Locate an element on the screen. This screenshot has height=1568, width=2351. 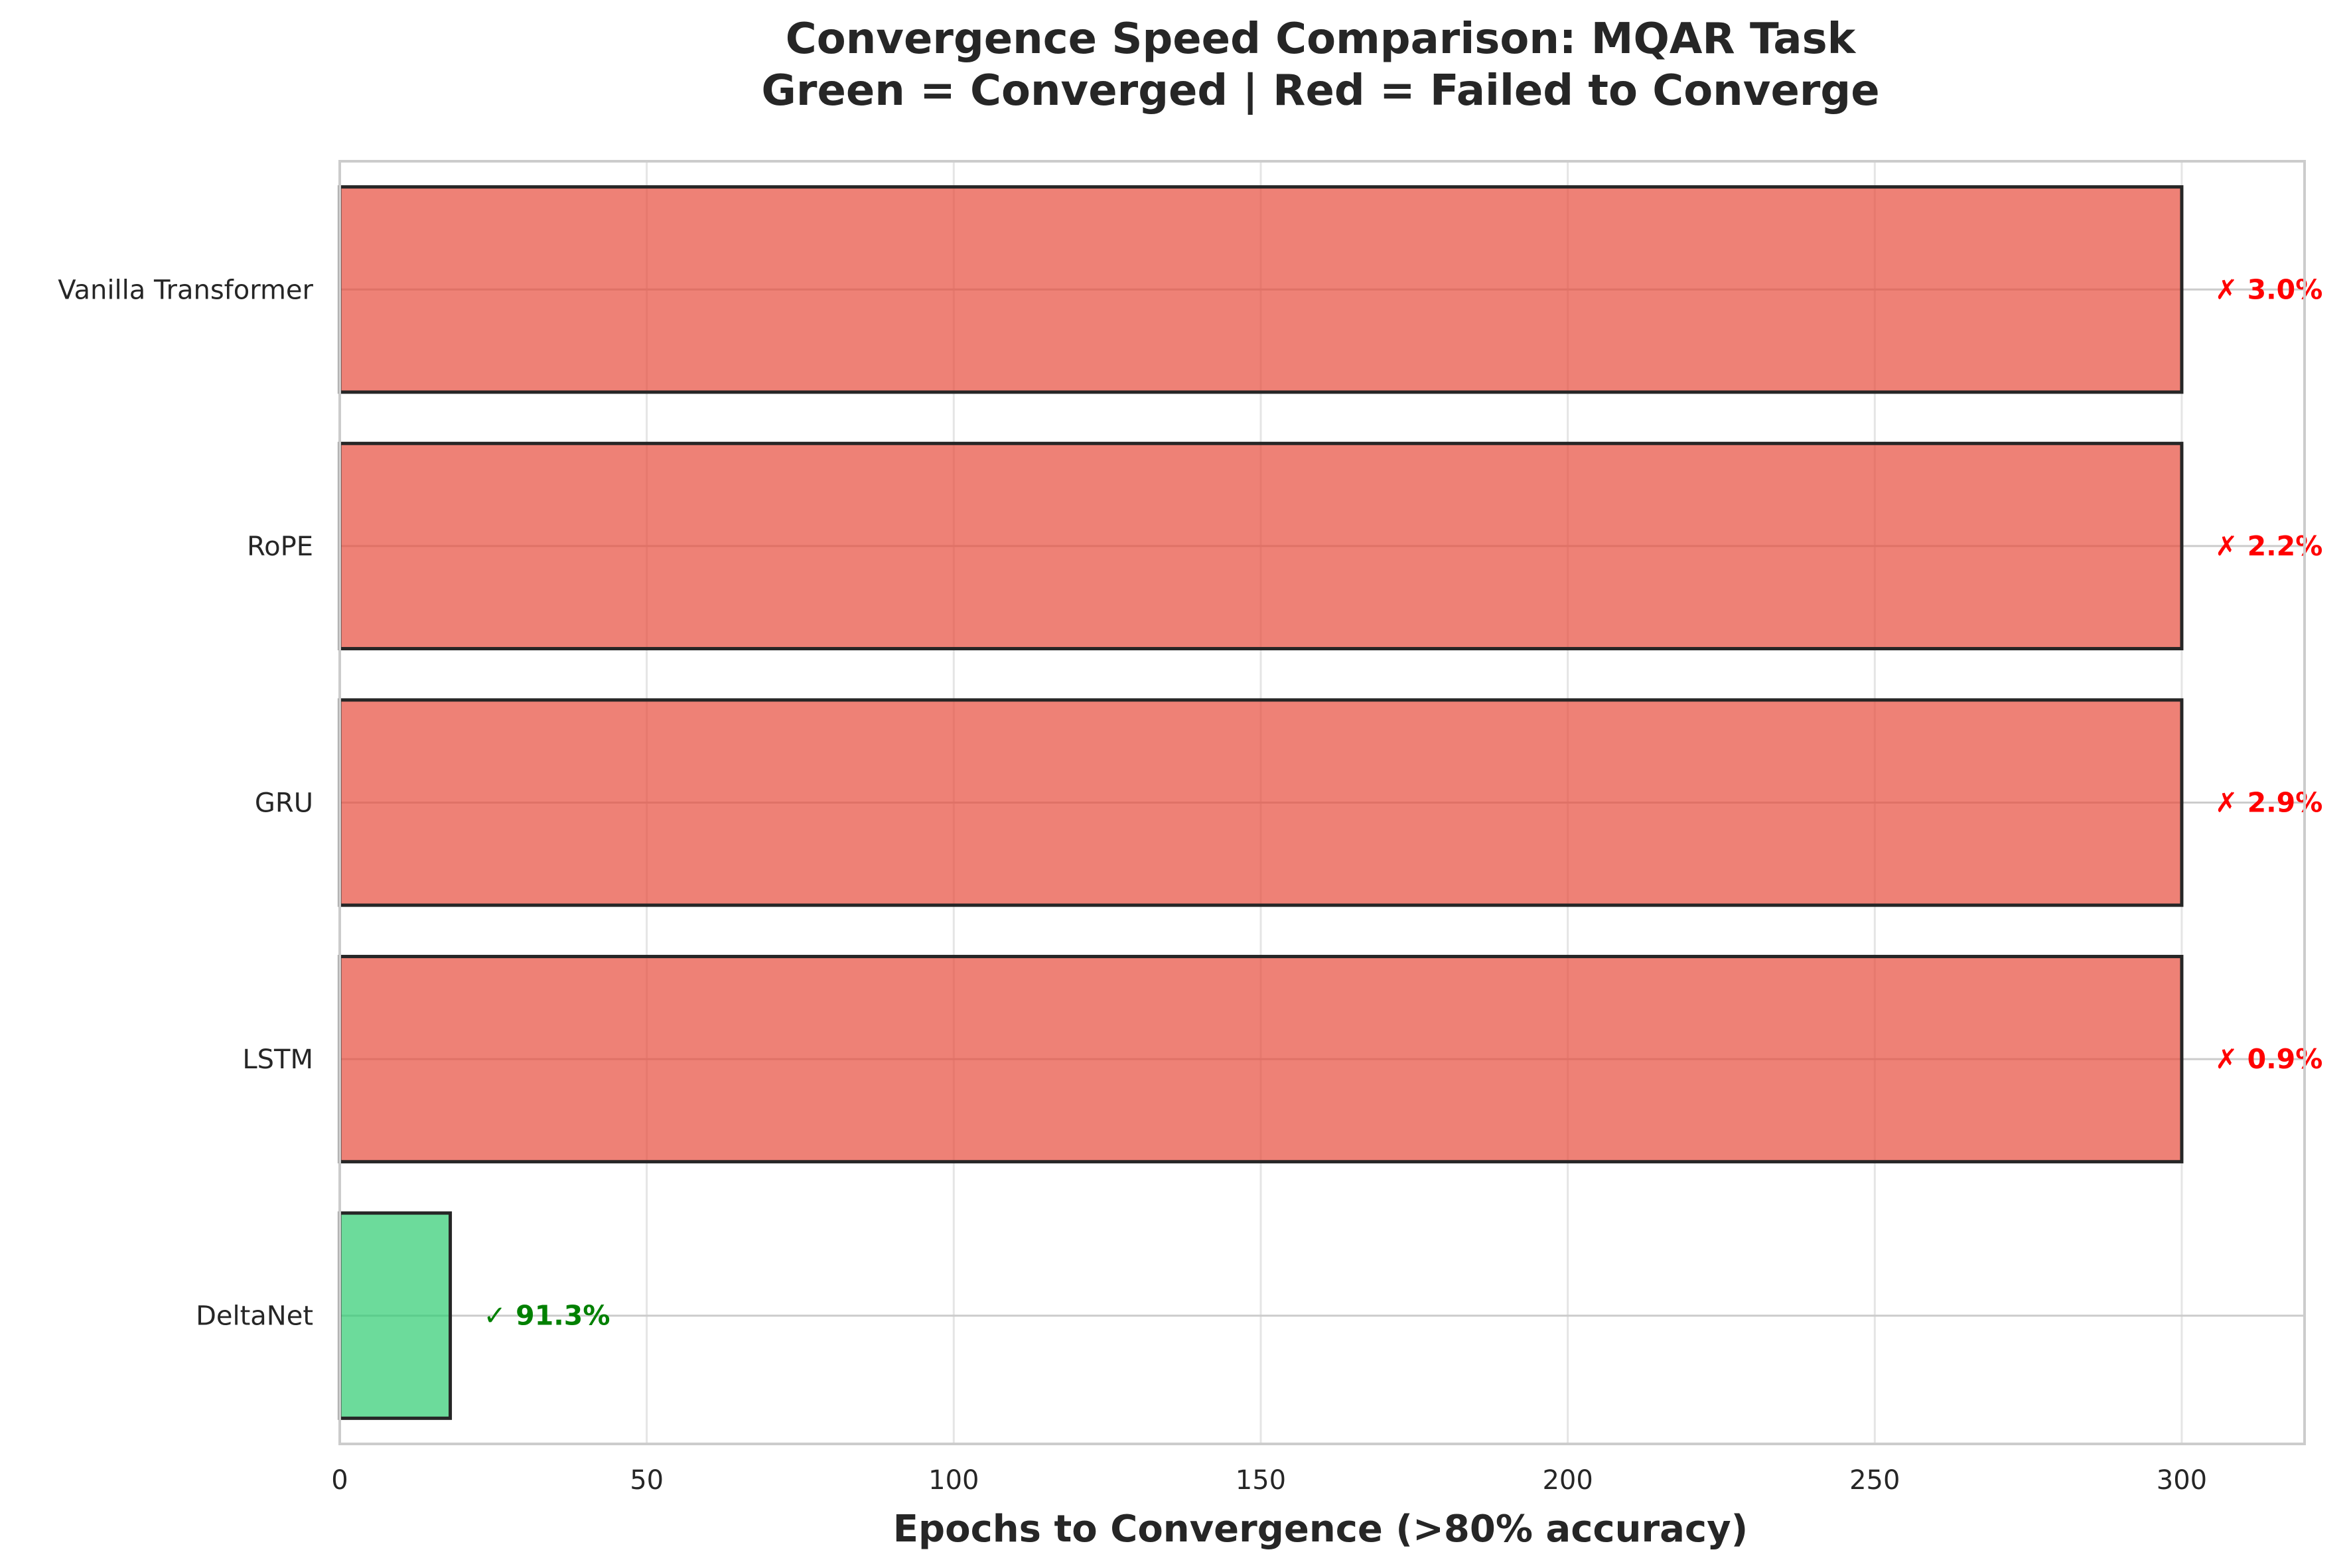
bar-rope is located at coordinates (1261, 546).